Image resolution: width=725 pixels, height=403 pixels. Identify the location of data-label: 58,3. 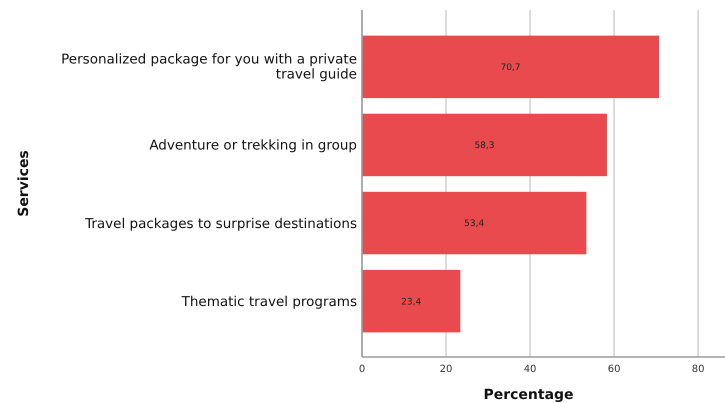
(484, 146).